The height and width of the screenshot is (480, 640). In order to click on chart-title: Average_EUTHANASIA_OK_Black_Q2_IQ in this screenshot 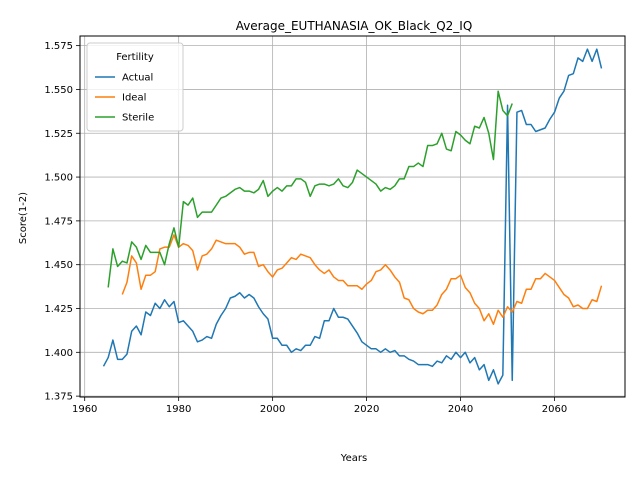, I will do `click(354, 26)`.